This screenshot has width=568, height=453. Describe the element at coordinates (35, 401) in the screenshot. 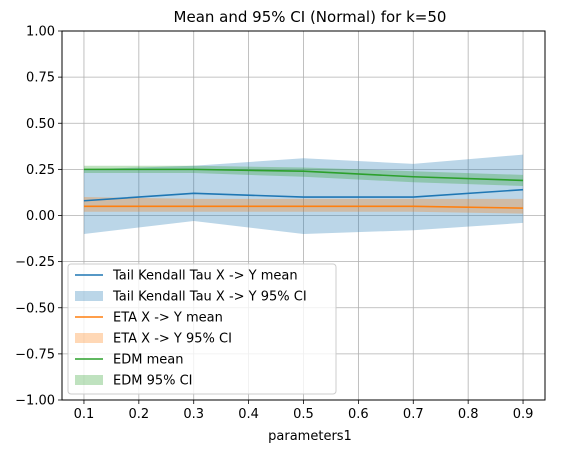

I see `y-tick-label: −1.00` at that location.